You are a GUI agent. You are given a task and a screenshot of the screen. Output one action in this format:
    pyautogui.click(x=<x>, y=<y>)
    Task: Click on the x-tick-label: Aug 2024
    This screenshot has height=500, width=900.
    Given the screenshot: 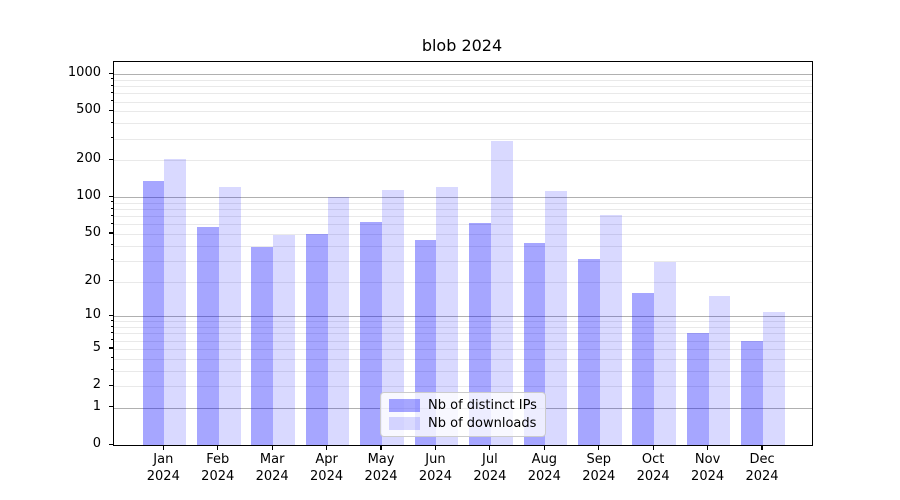 What is the action you would take?
    pyautogui.click(x=544, y=468)
    